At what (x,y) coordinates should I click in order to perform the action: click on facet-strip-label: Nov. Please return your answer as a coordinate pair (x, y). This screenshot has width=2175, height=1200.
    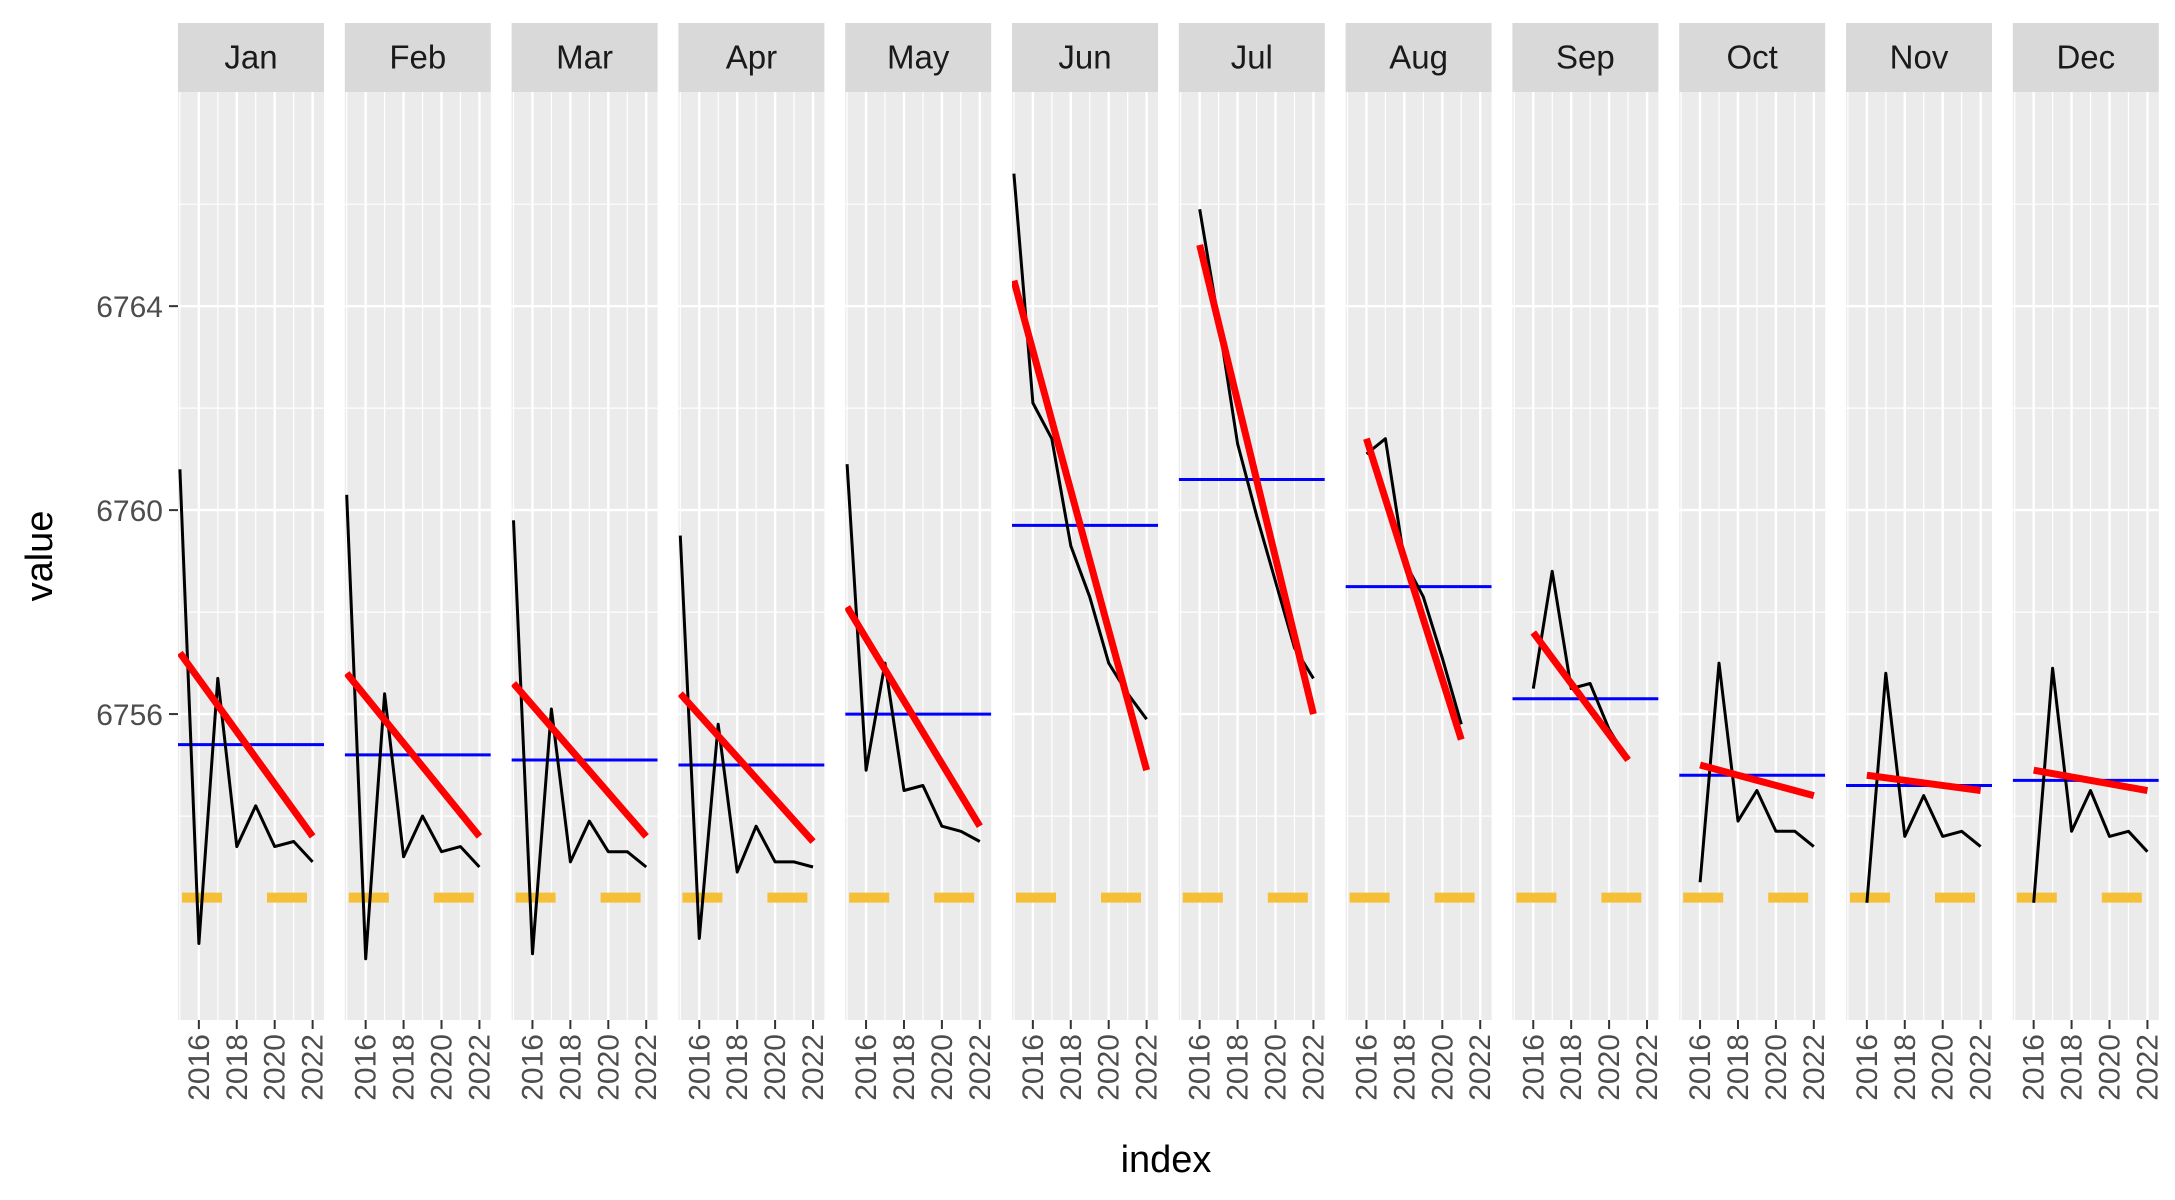
    Looking at the image, I should click on (1919, 57).